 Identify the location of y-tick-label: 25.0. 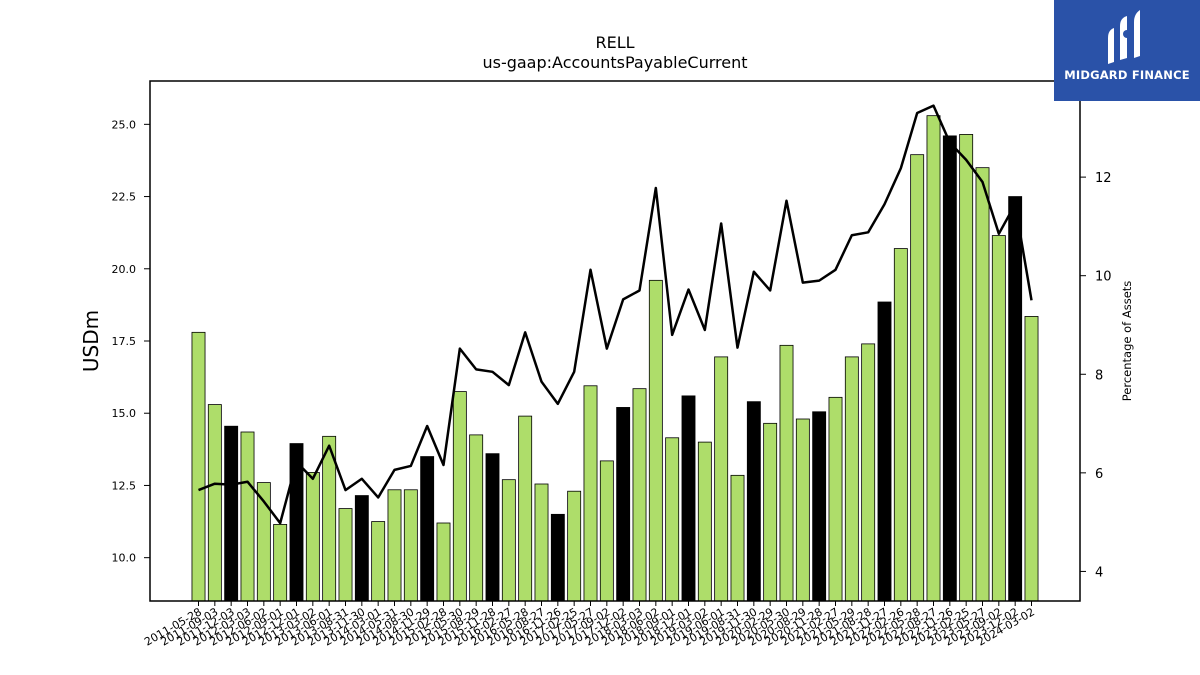
(124, 124).